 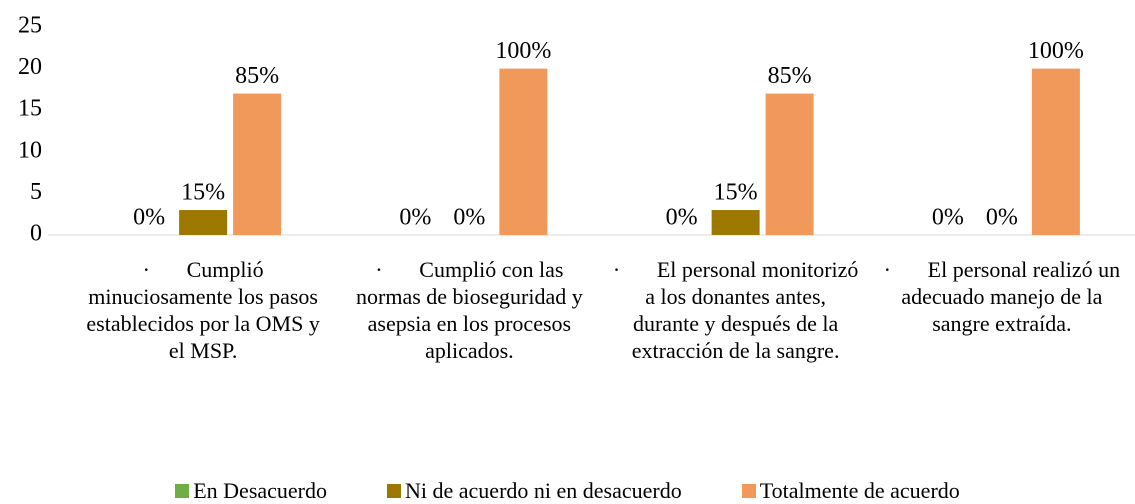 I want to click on legend-item: En Desacuerdo, so click(x=251, y=491).